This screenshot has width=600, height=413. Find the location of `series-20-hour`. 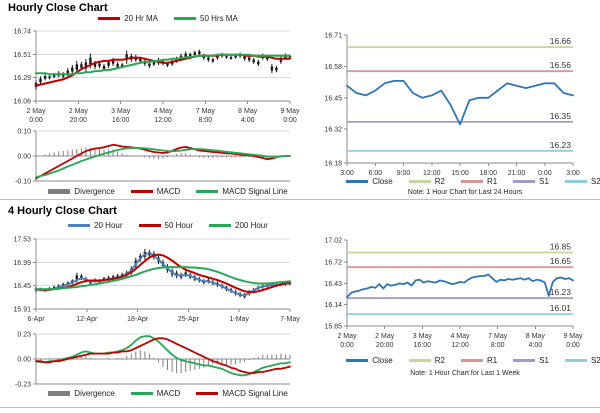

series-20-hour is located at coordinates (163, 274).